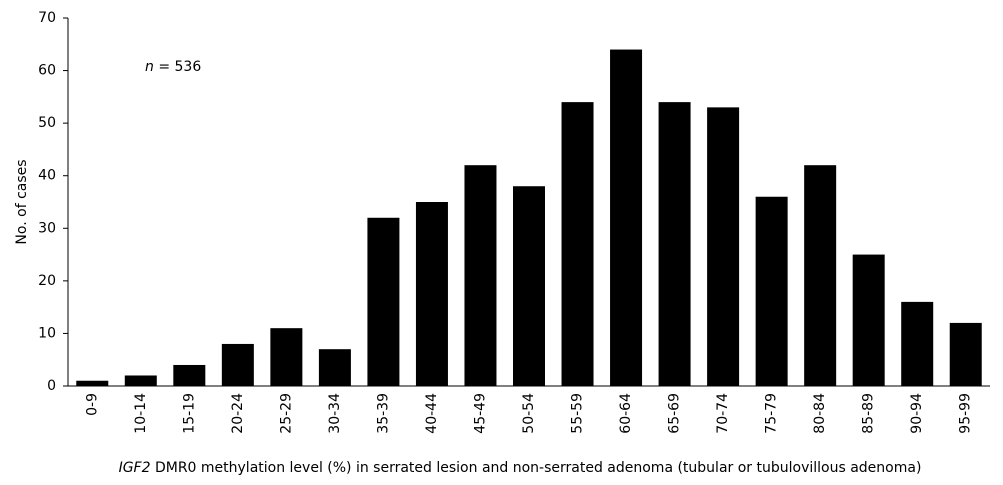 The width and height of the screenshot is (1003, 485). Describe the element at coordinates (966, 413) in the screenshot. I see `x-tick-label: 95-99` at that location.